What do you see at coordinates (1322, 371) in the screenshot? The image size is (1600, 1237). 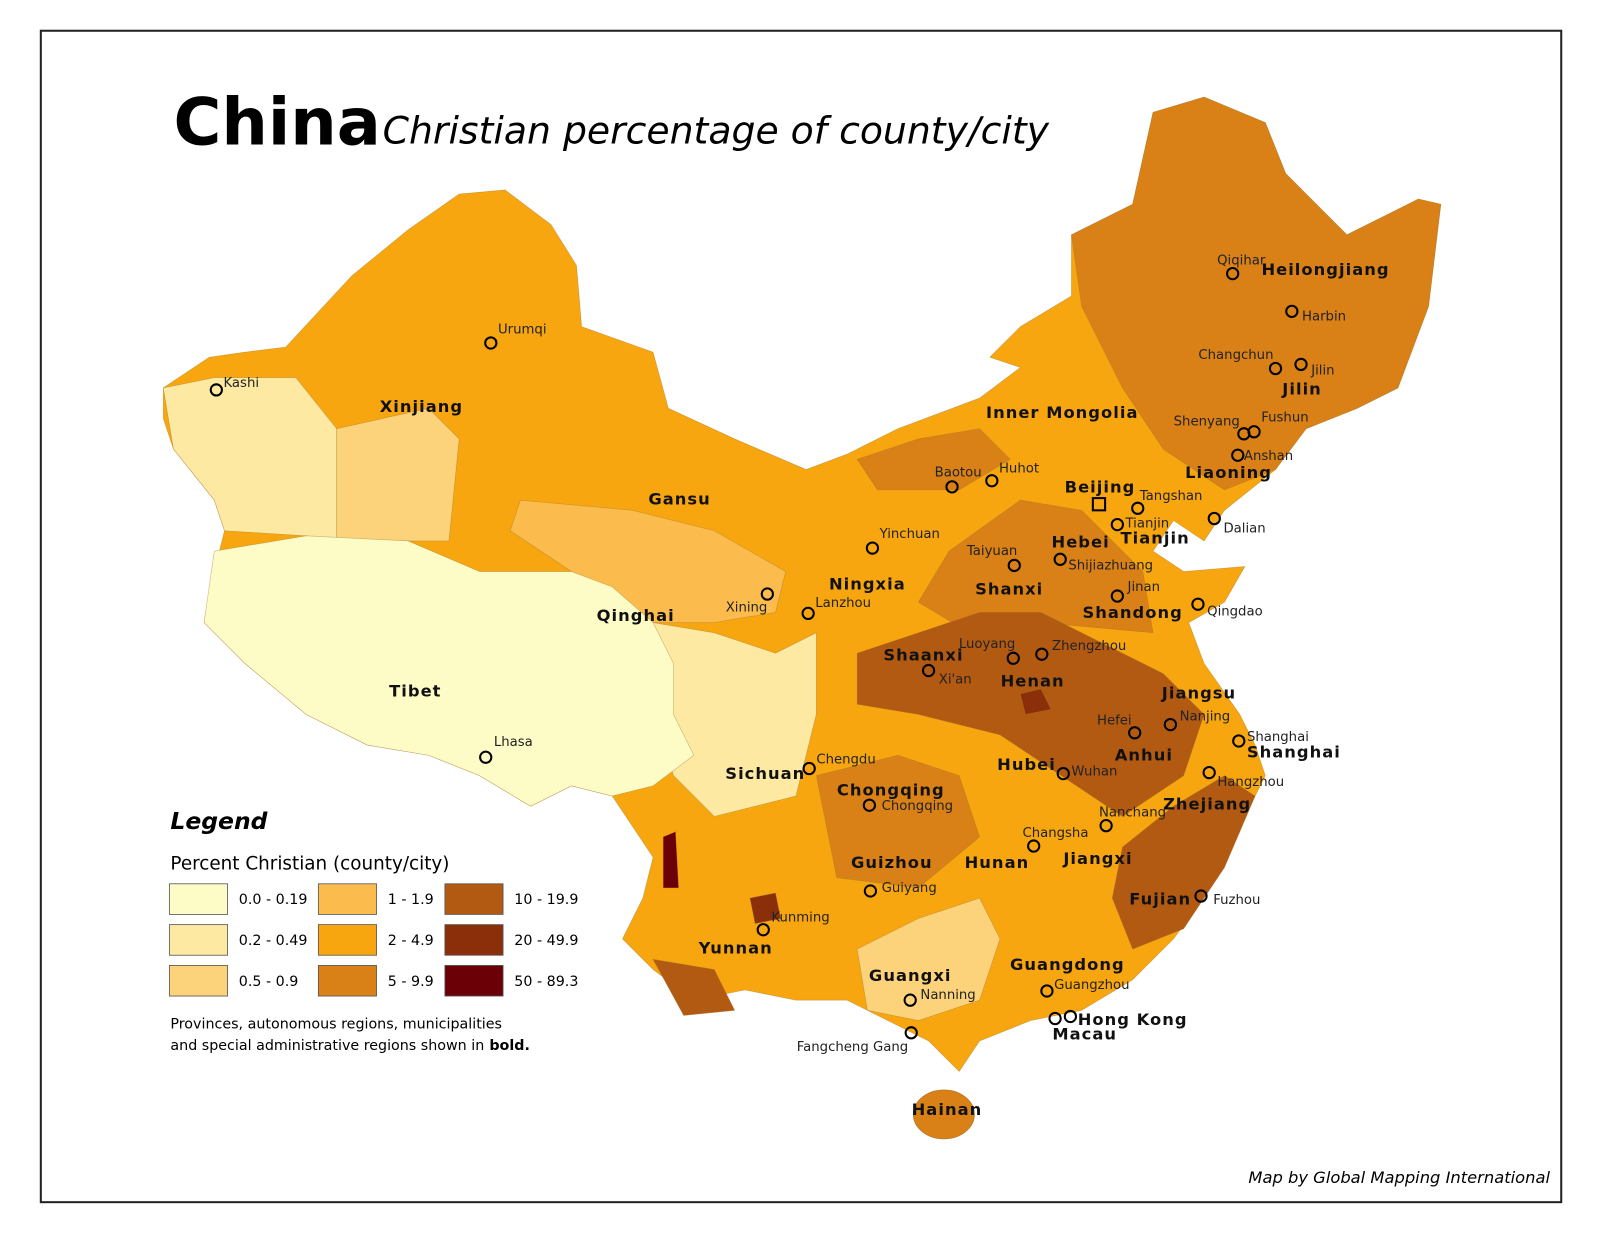 I see `city-label: Jilin` at bounding box center [1322, 371].